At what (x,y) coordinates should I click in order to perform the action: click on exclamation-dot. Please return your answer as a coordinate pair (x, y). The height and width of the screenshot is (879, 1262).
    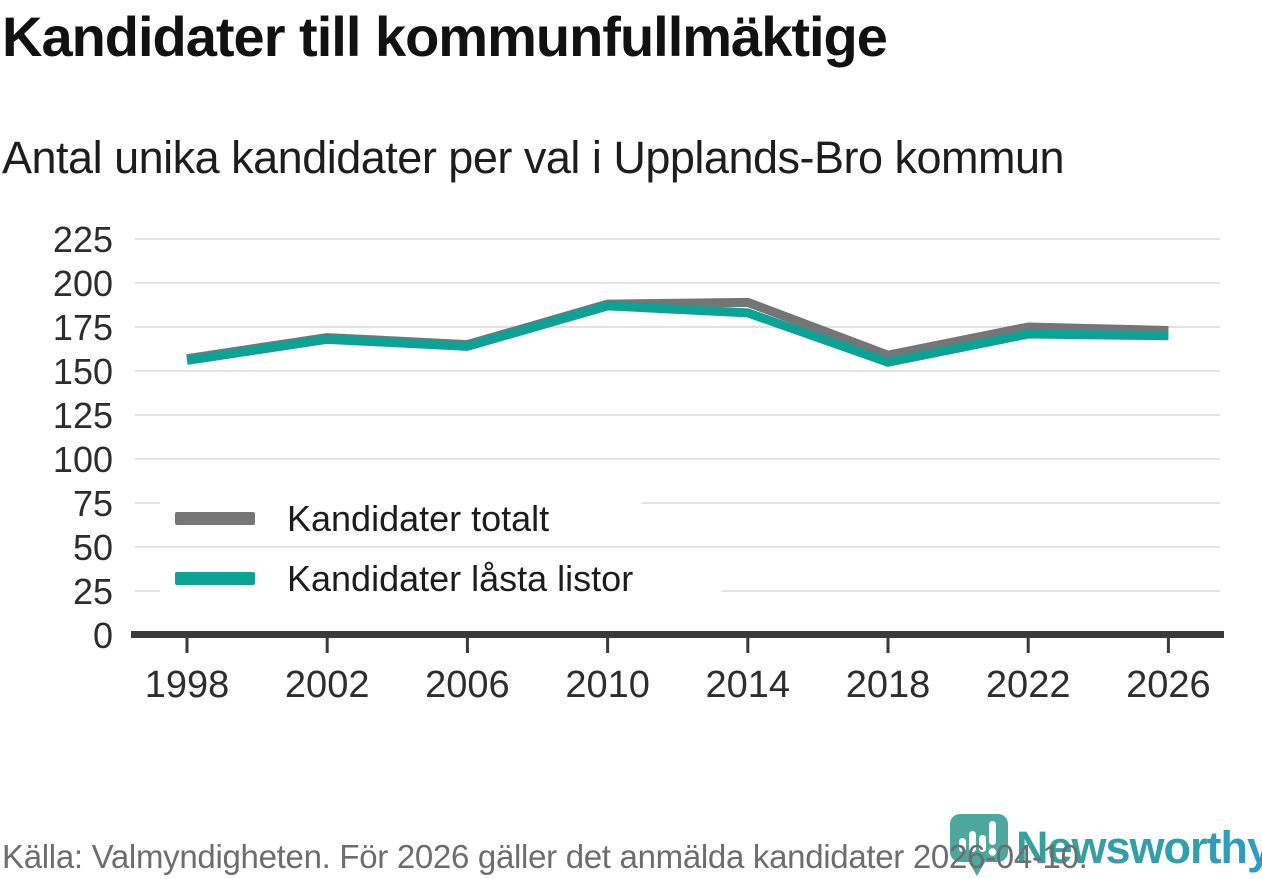
    Looking at the image, I should click on (992, 852).